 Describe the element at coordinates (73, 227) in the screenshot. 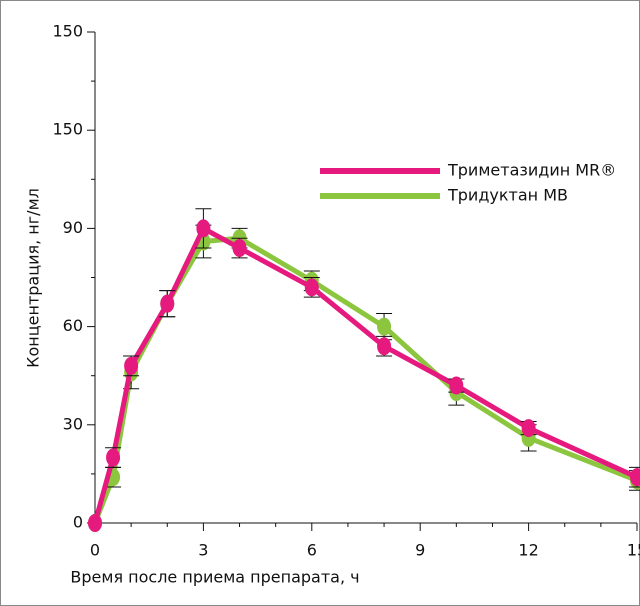

I see `y-tick-label: 90` at that location.